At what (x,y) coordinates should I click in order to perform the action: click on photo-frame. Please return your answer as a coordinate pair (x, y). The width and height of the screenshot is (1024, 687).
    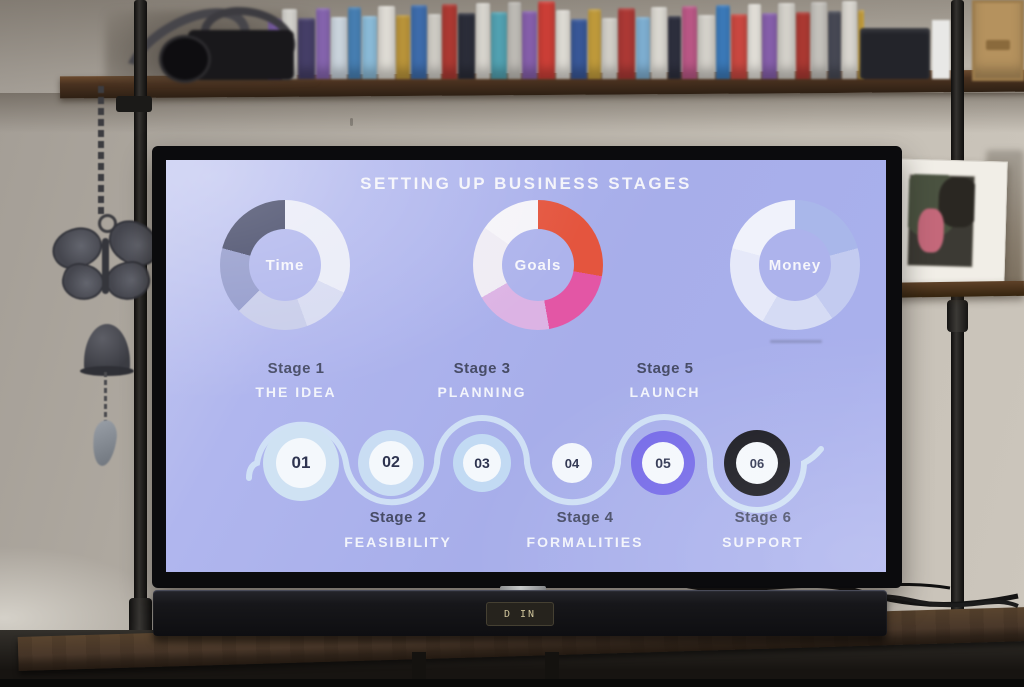
    Looking at the image, I should click on (948, 224).